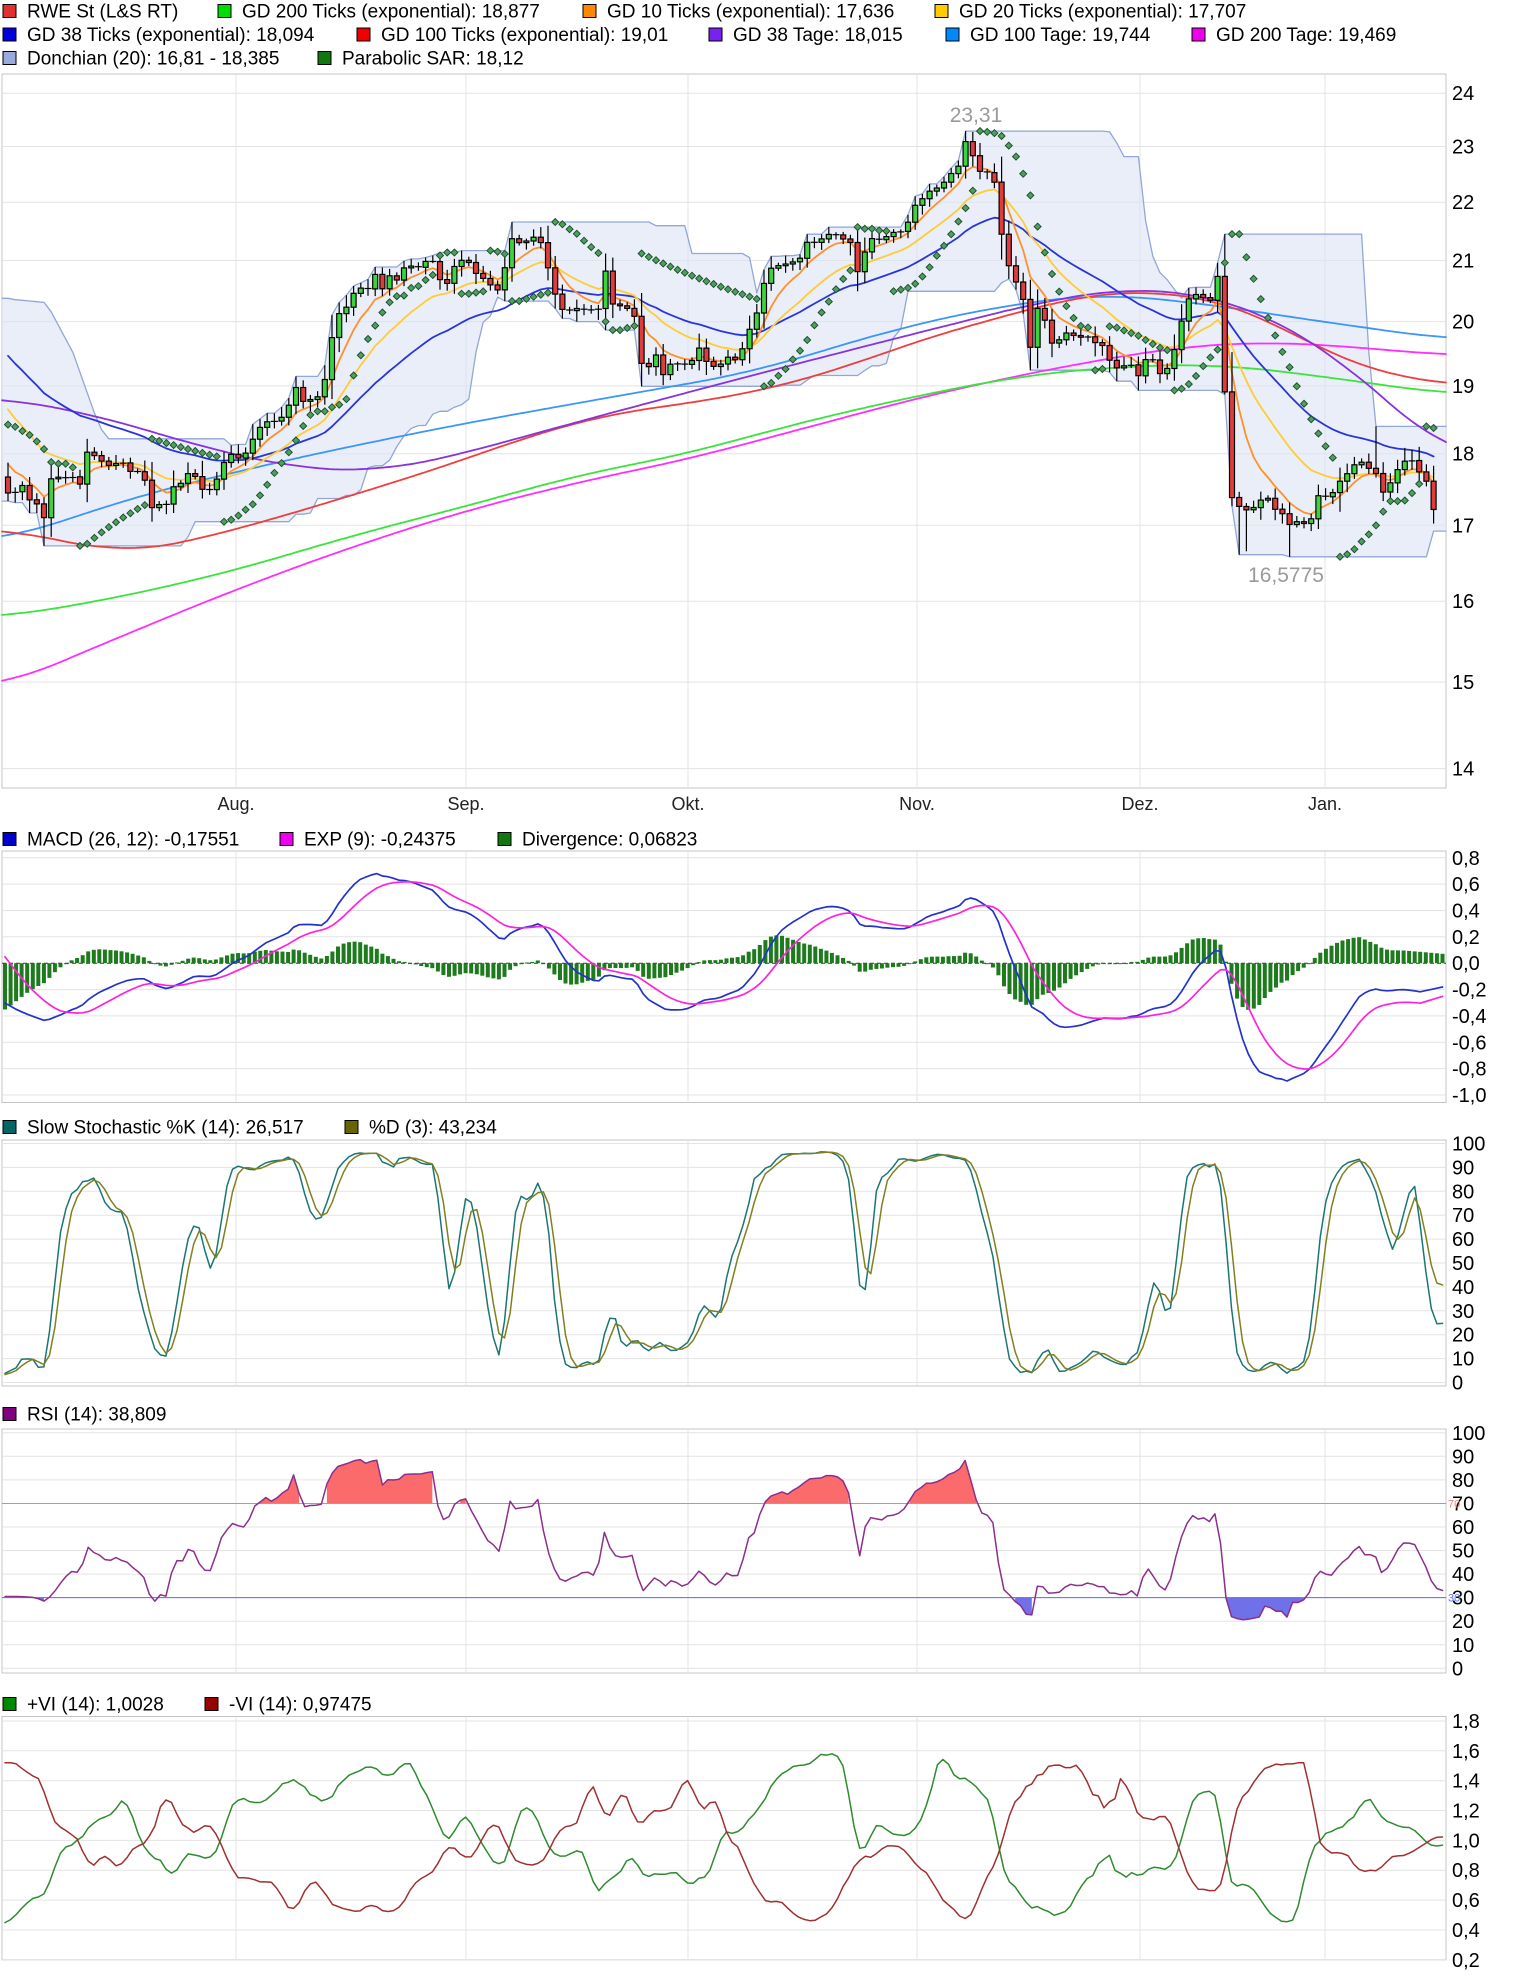  Describe the element at coordinates (1060, 35) in the screenshot. I see `svg-text: GD 100 Tage: 19,744` at that location.